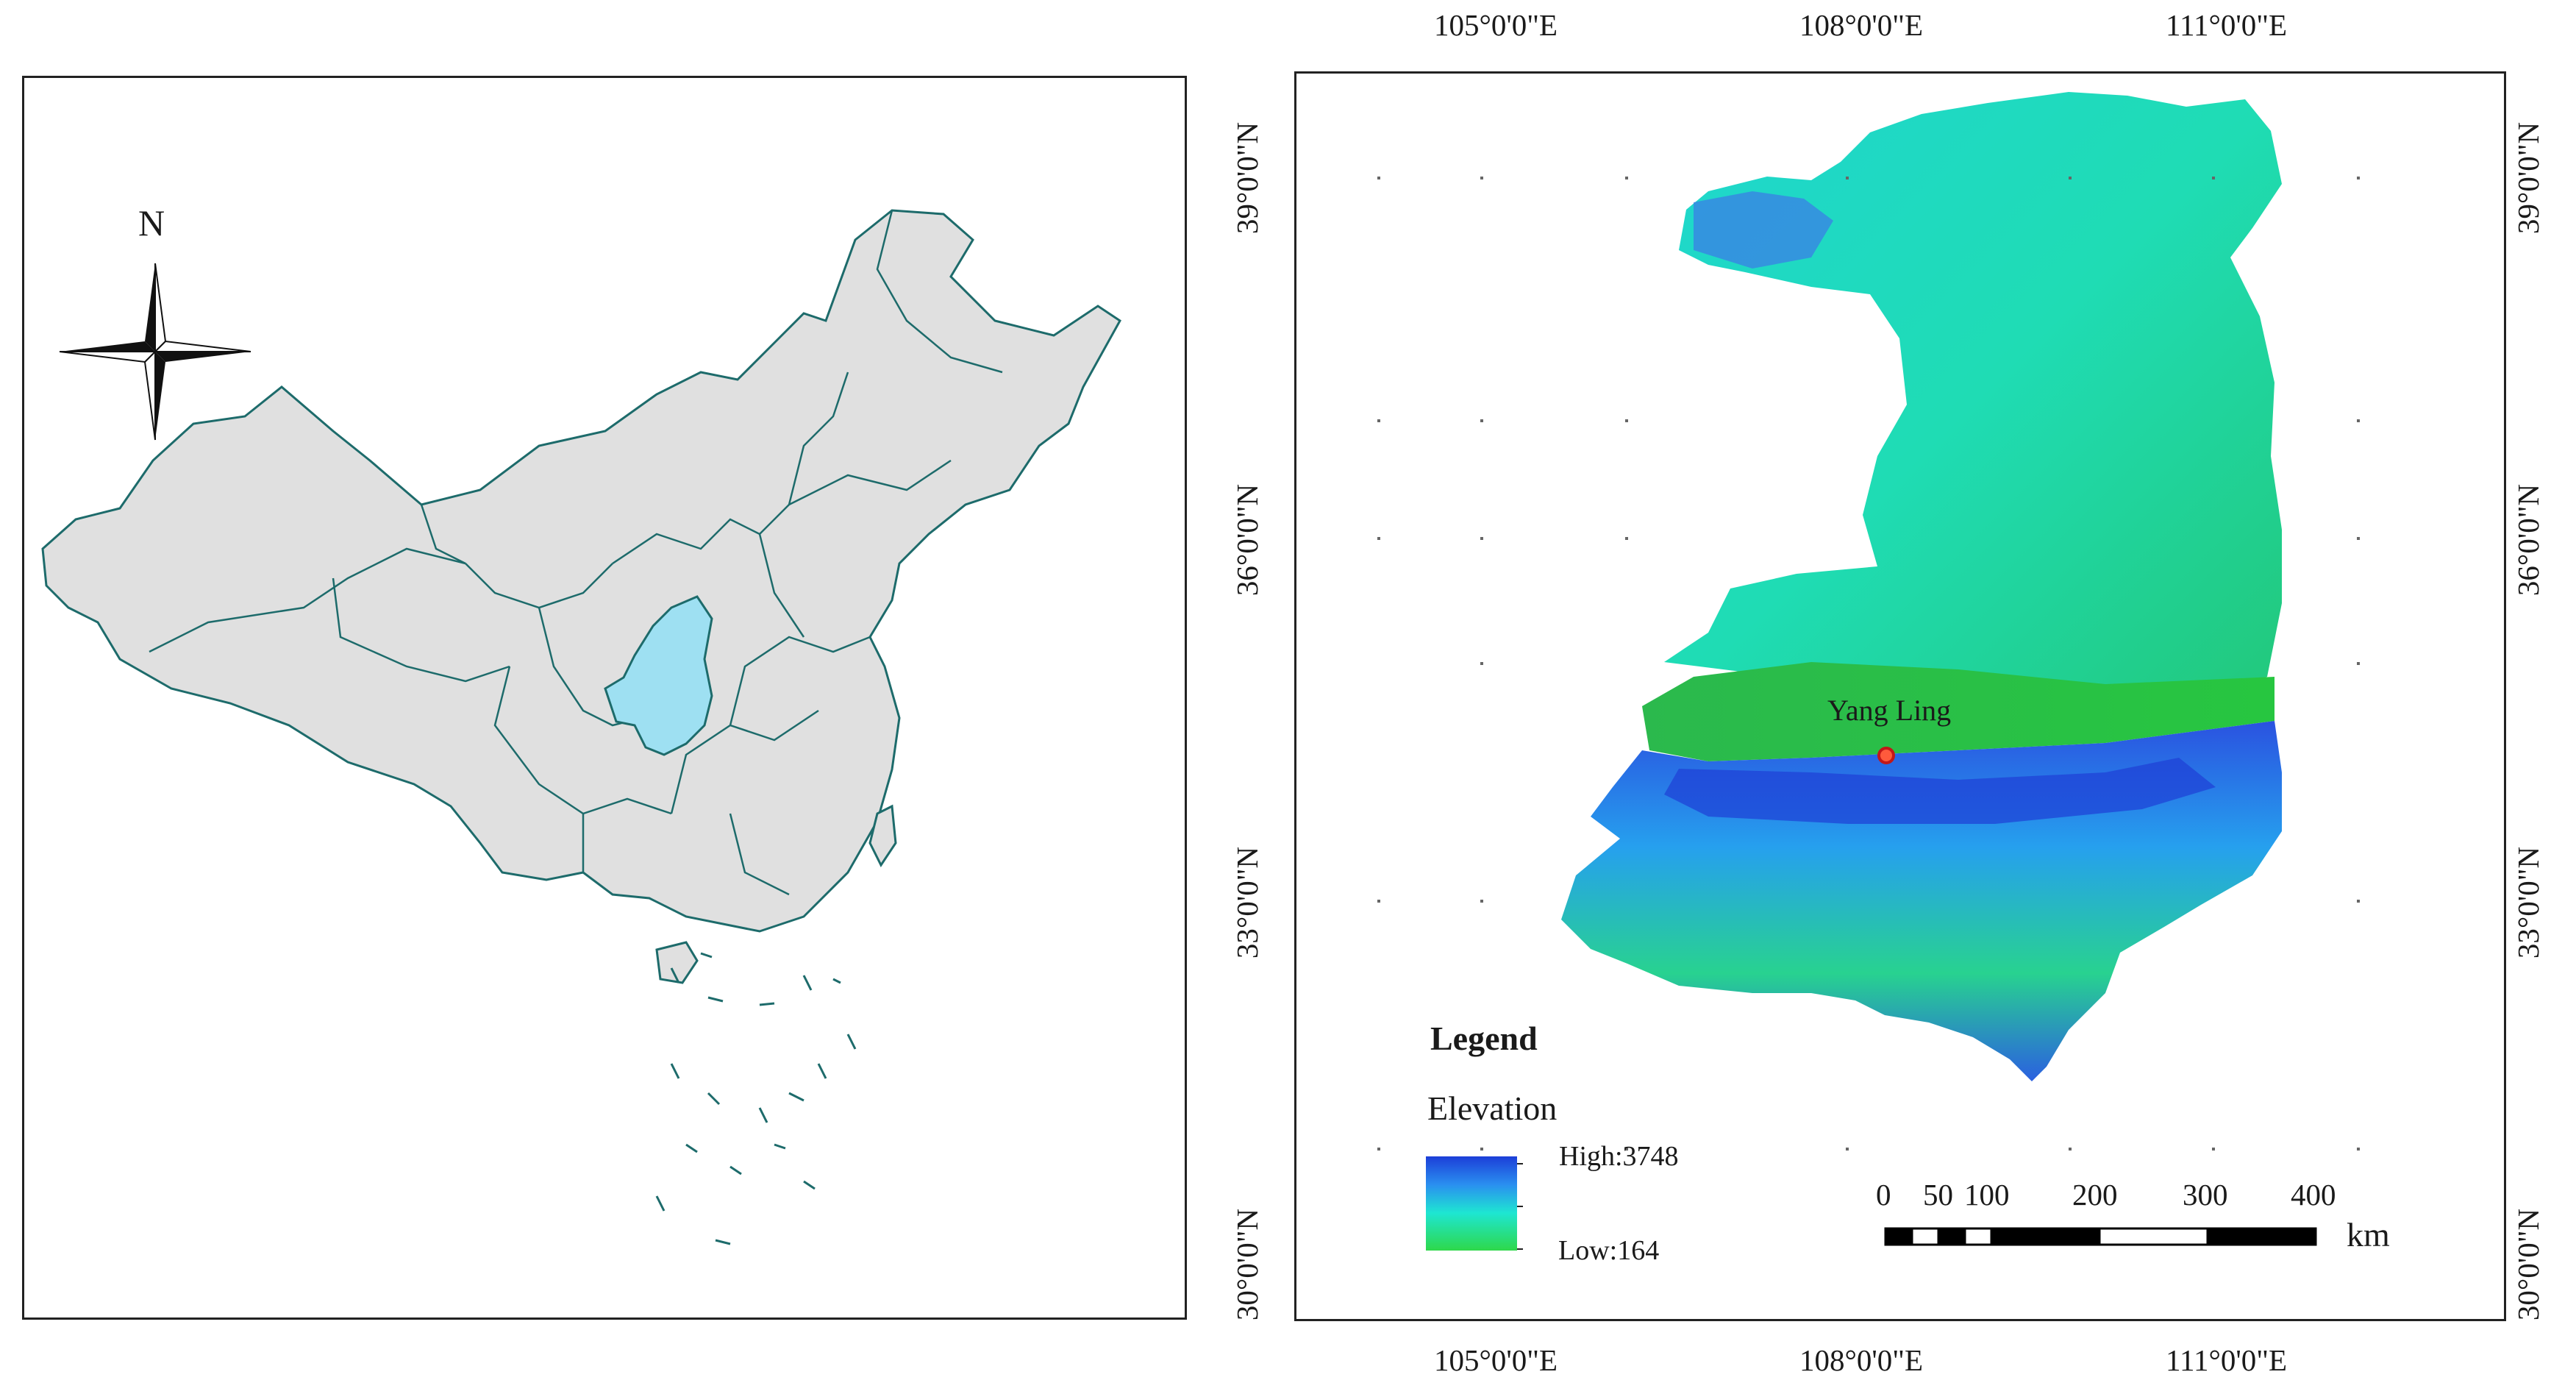  I want to click on scale-bar-graphic, so click(2100, 1236).